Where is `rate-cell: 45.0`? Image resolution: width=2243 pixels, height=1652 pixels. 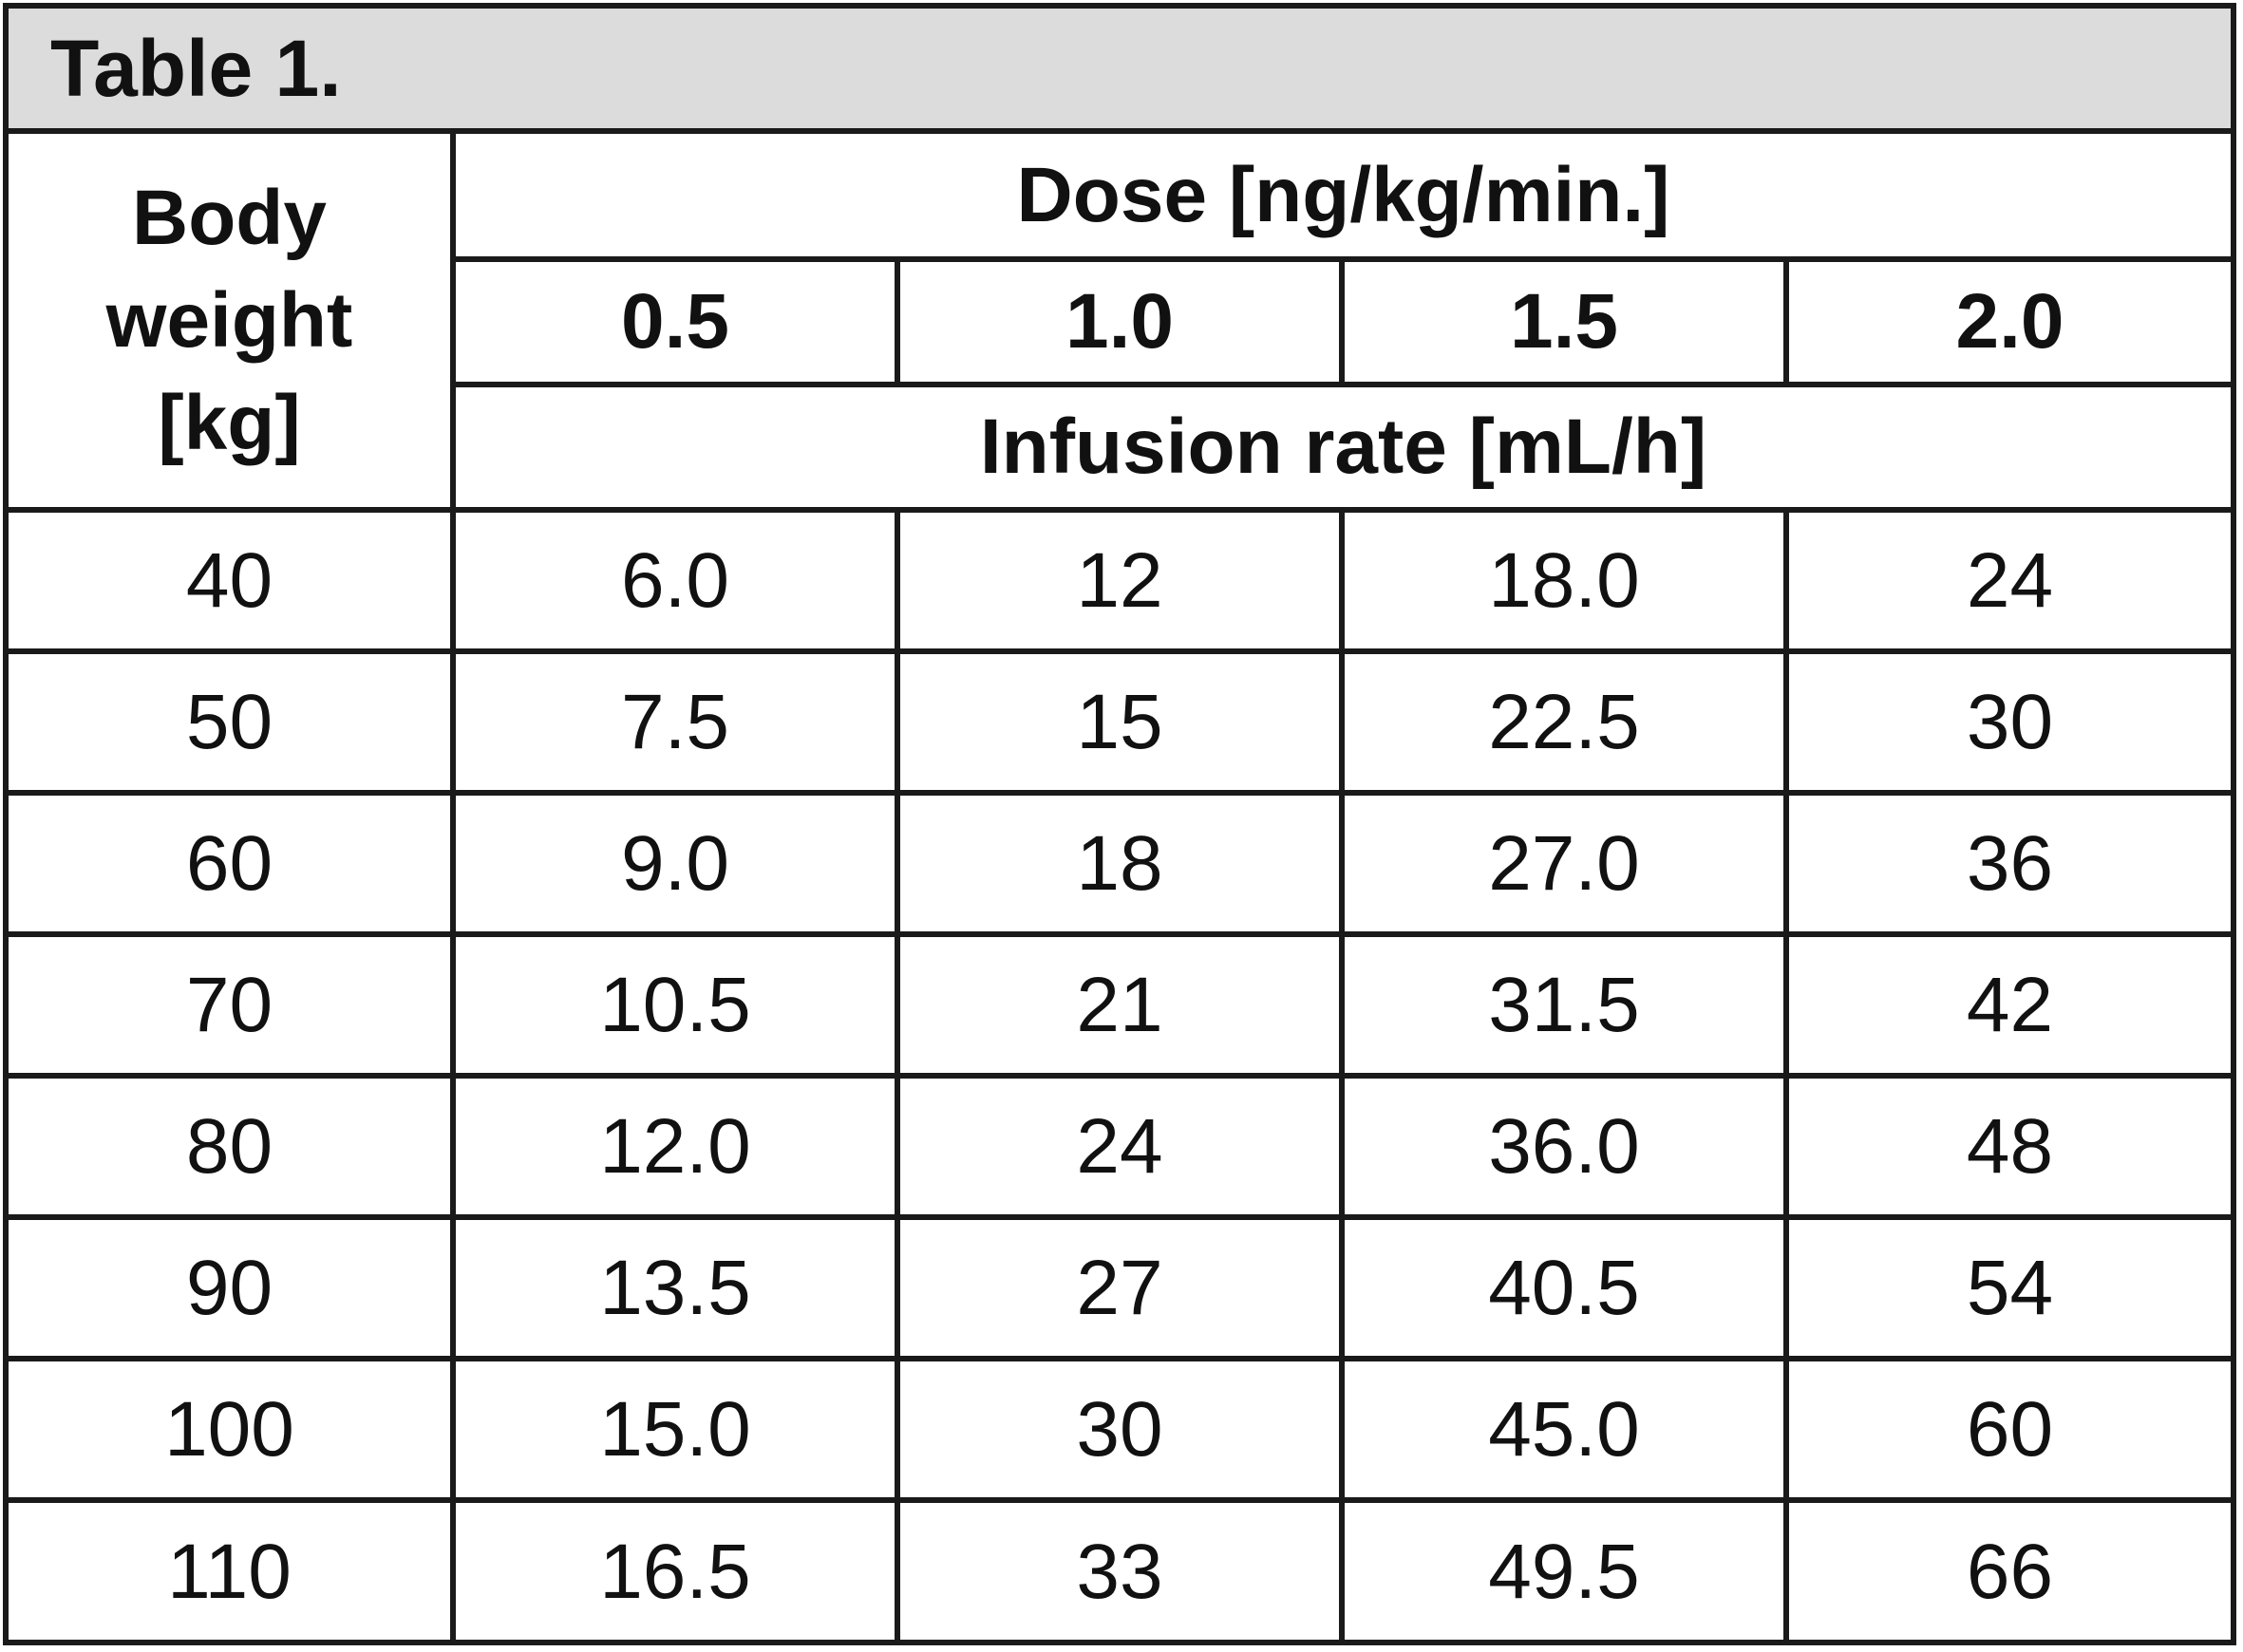
rate-cell: 45.0 is located at coordinates (1564, 1429).